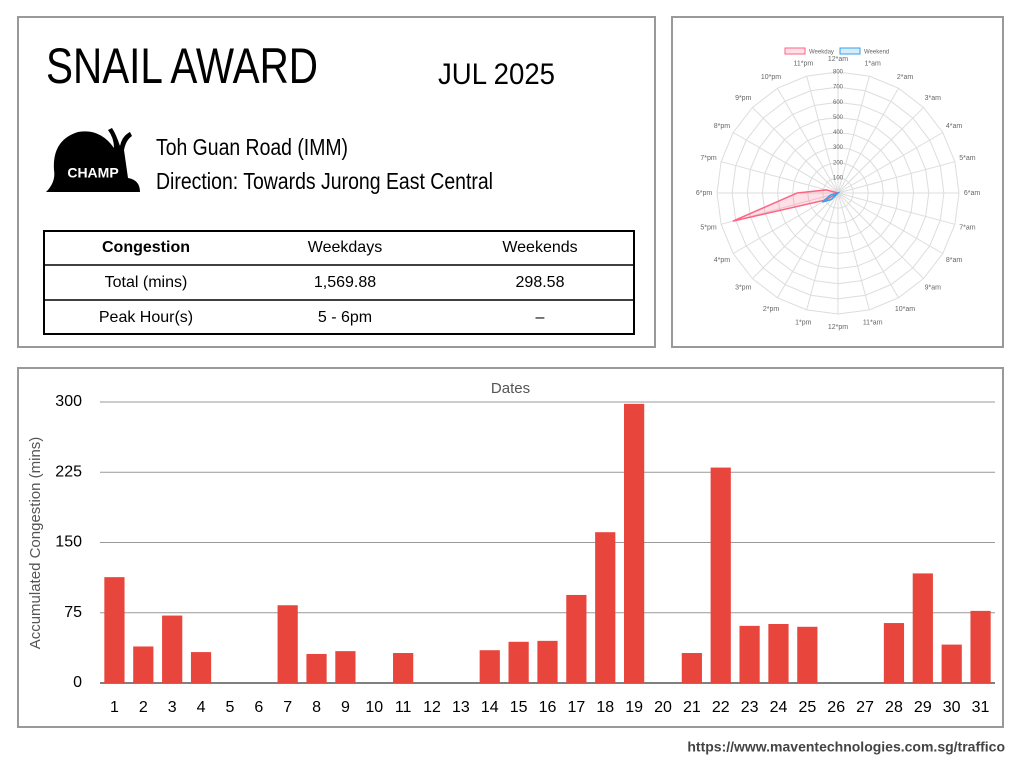  What do you see at coordinates (952, 707) in the screenshot?
I see `x-tick-label: 30` at bounding box center [952, 707].